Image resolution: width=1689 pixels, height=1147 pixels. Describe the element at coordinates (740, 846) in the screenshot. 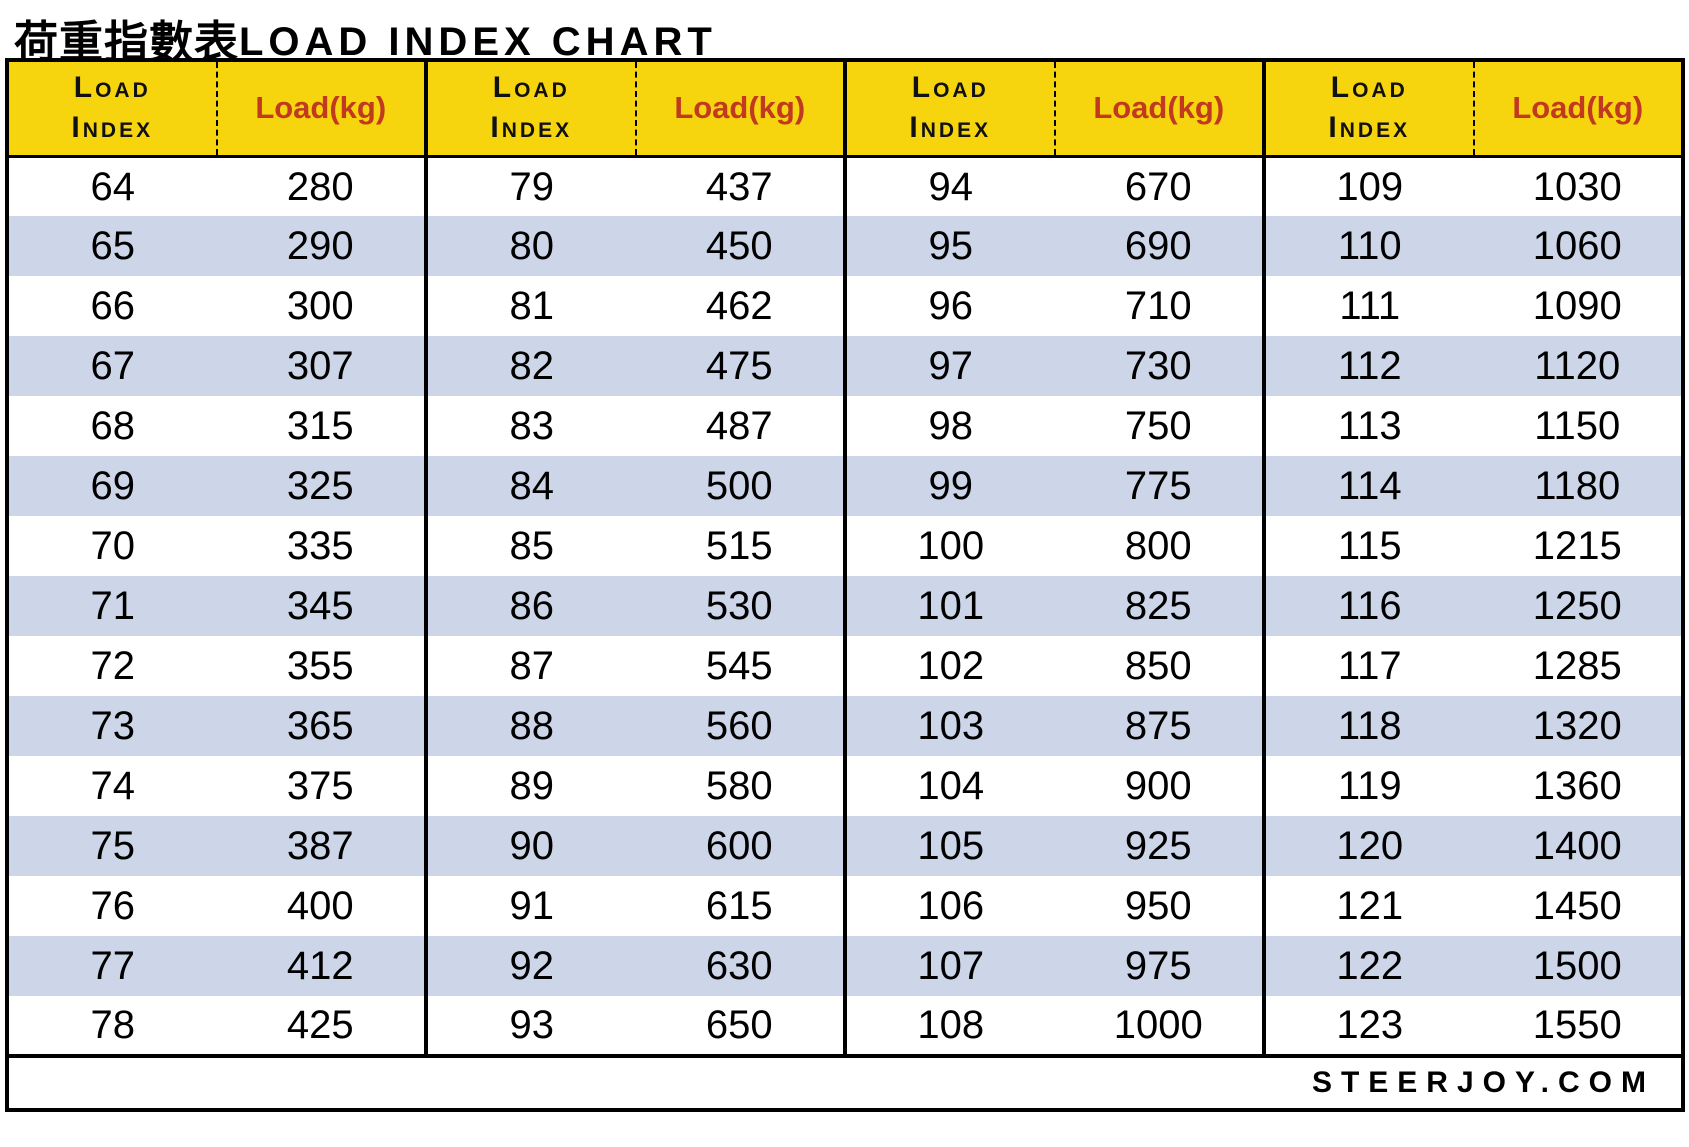

I see `load-kg-cell: 600` at that location.